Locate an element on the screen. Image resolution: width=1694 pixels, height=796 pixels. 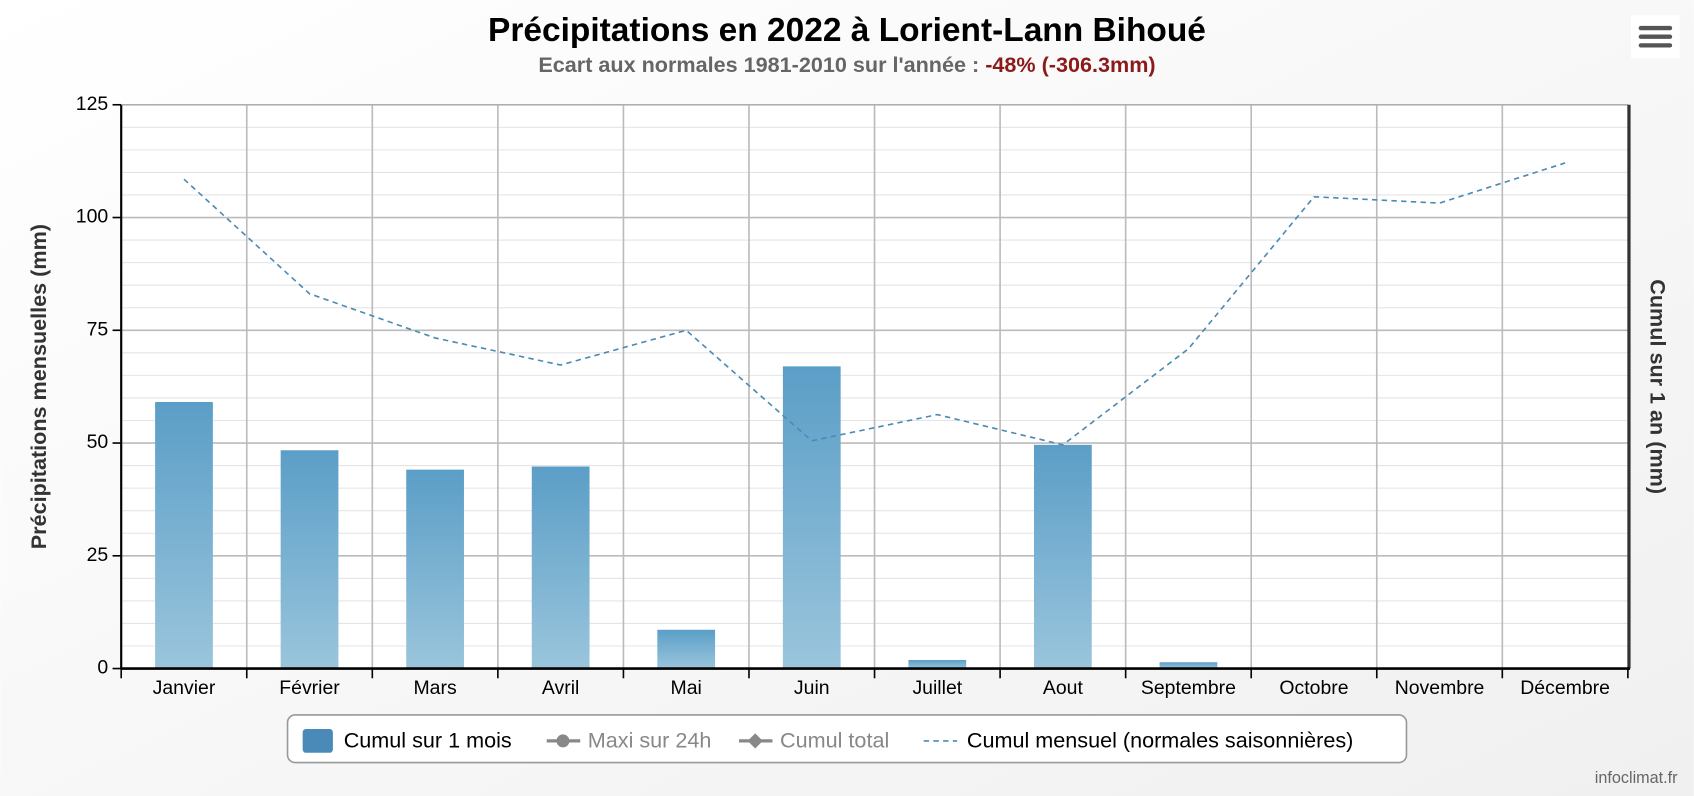
x-tick-label: Octobre is located at coordinates (1313, 688).